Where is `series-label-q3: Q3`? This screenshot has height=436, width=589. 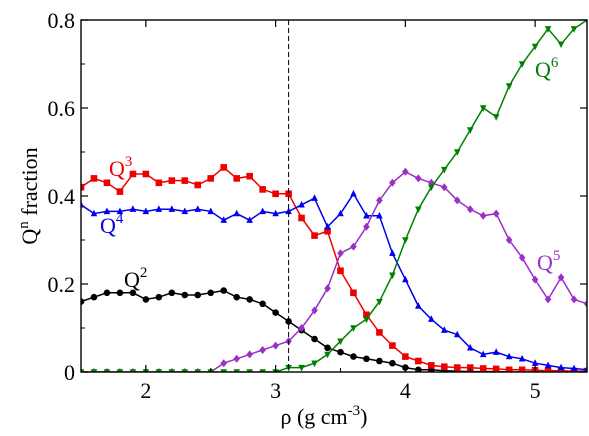 series-label-q3: Q3 is located at coordinates (120, 167).